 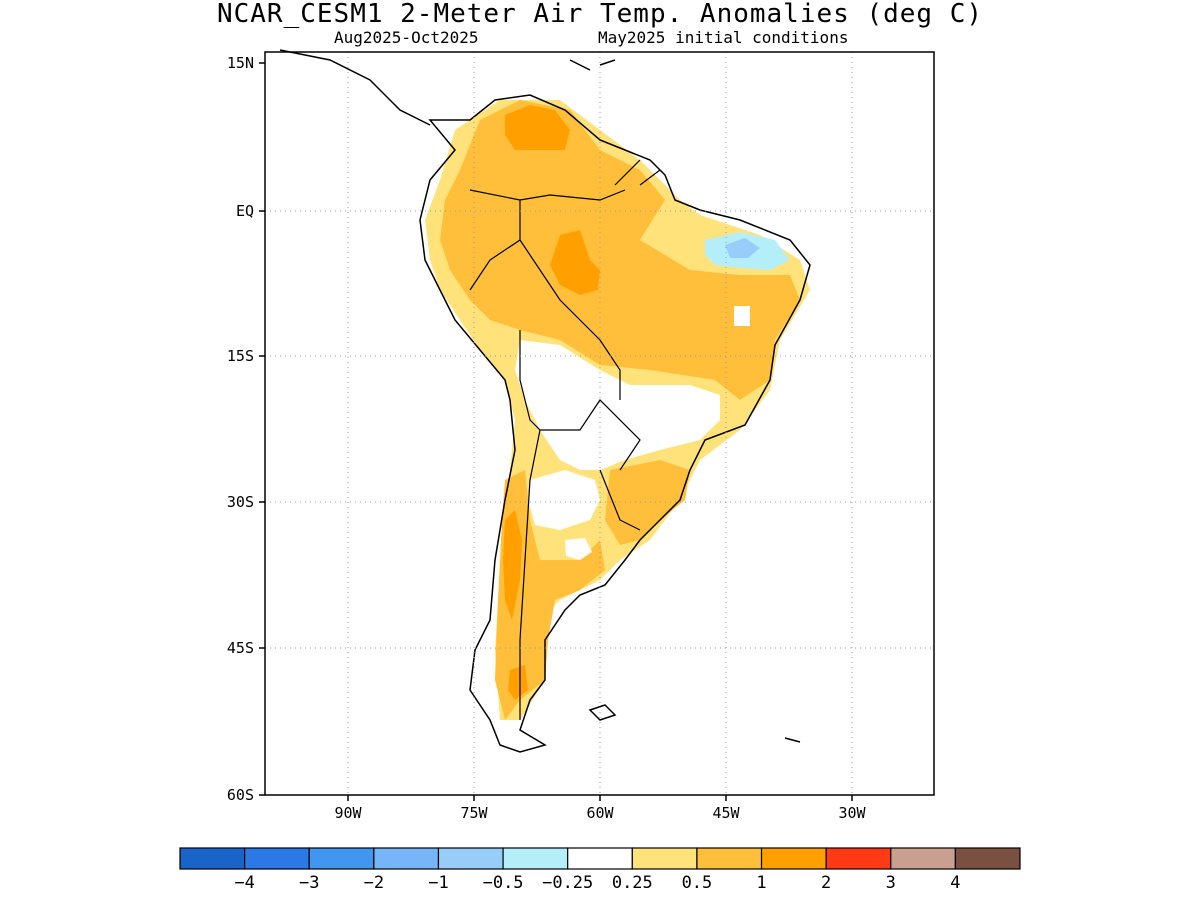 What do you see at coordinates (240, 795) in the screenshot?
I see `lat-label: 60S` at bounding box center [240, 795].